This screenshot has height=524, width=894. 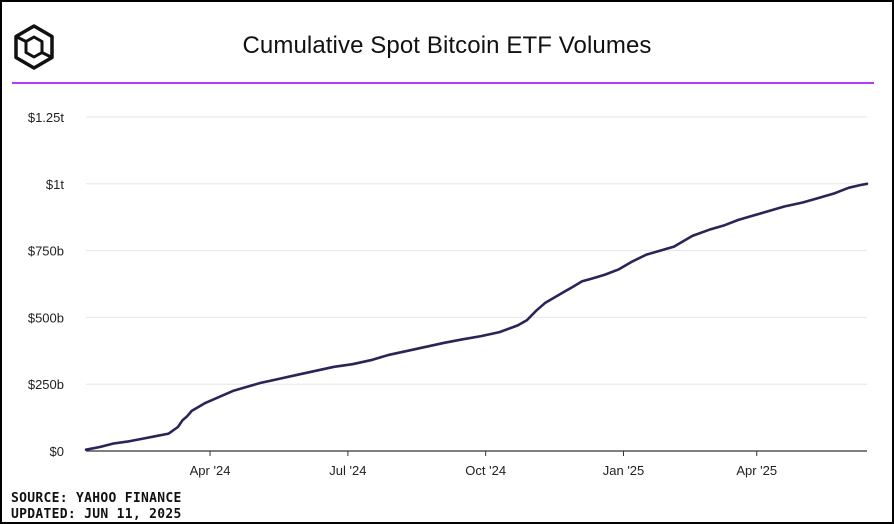 I want to click on y-tick-label: $1.25t, so click(x=46, y=117).